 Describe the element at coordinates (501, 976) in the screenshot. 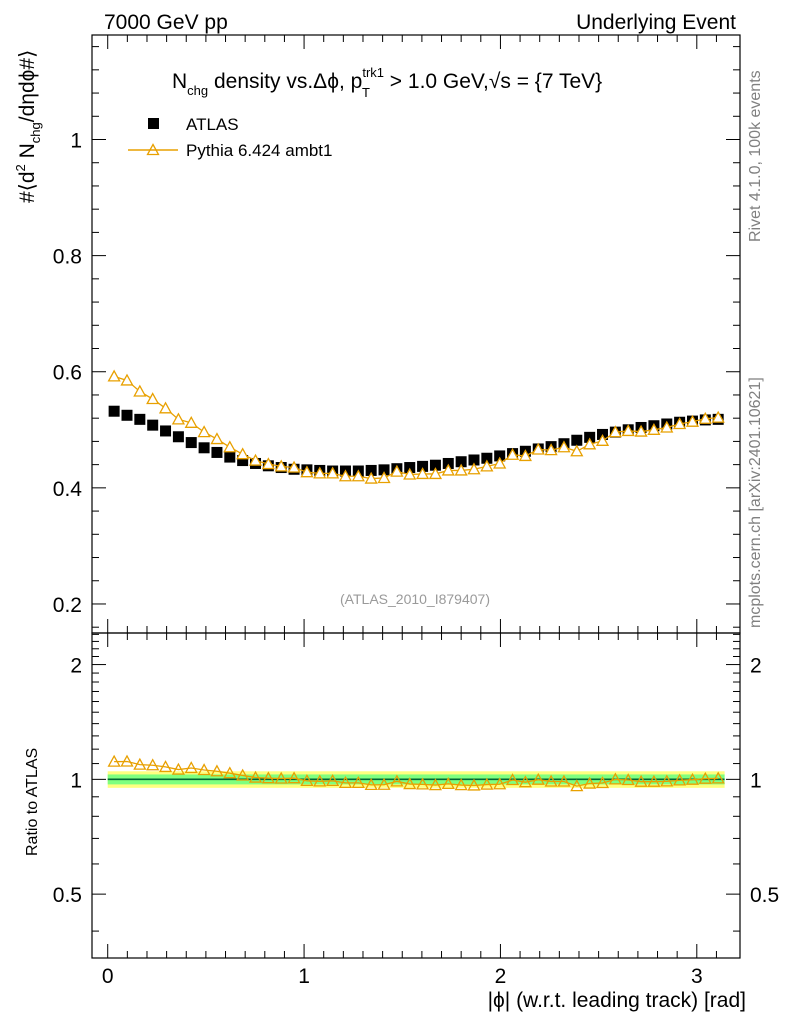

I see `x-tick-label: 2` at that location.